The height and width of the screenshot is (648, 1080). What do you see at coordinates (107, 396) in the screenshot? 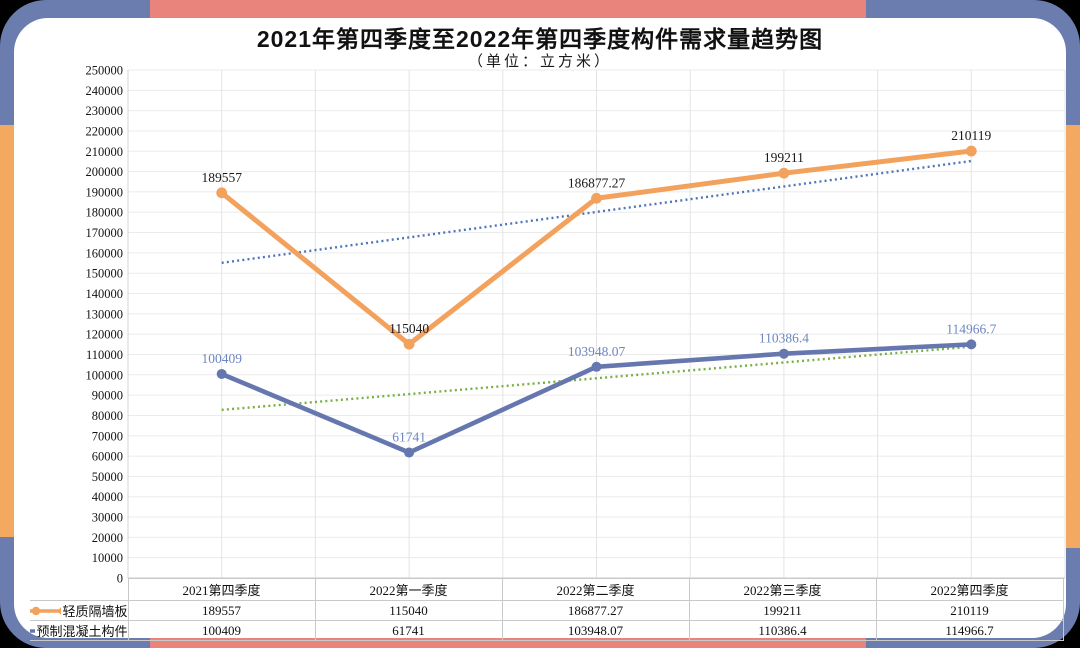
I see `y-tick-label: 90000` at bounding box center [107, 396].